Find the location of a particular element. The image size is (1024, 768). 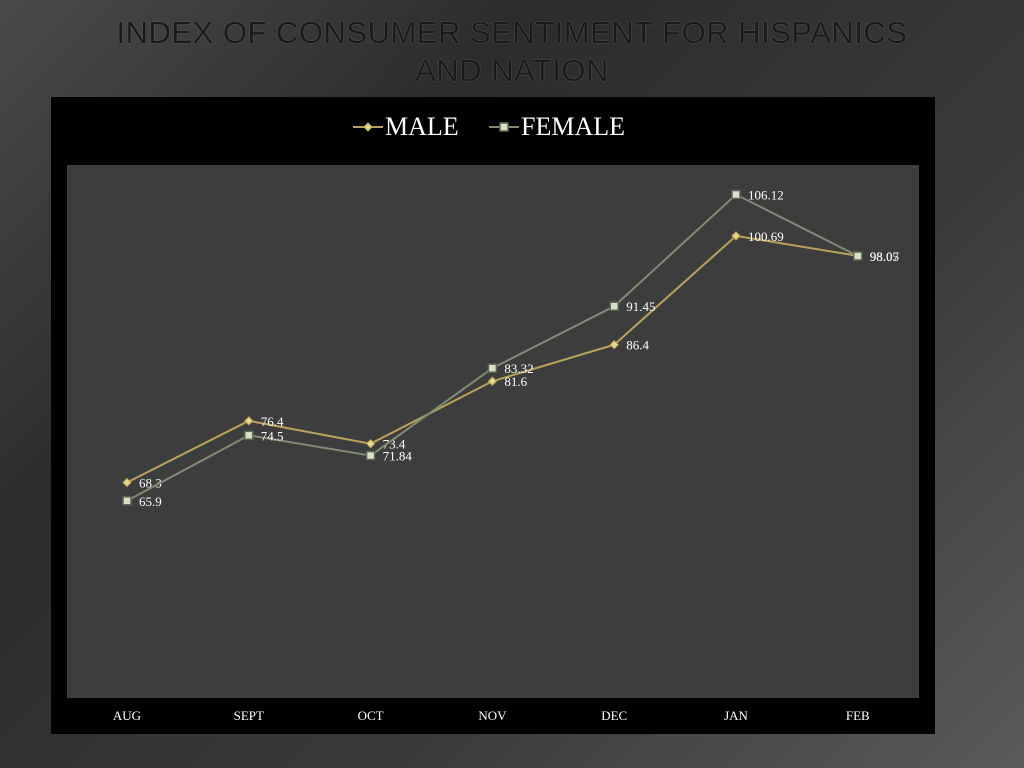

data-point-female-aug is located at coordinates (127, 501).